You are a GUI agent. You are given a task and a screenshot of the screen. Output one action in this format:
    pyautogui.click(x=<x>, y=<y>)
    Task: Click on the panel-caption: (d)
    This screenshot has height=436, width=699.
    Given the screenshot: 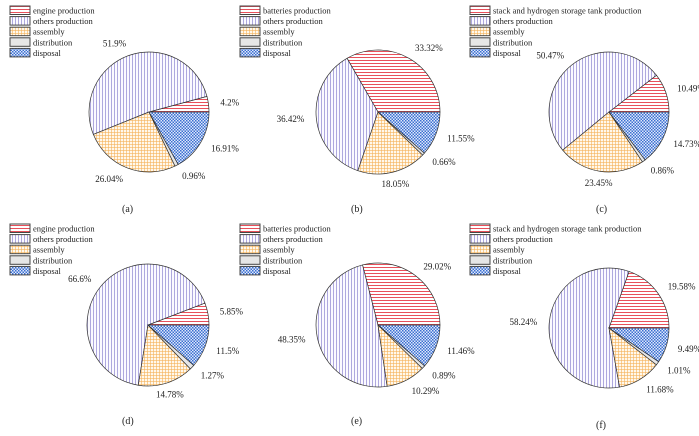 What is the action you would take?
    pyautogui.click(x=128, y=421)
    